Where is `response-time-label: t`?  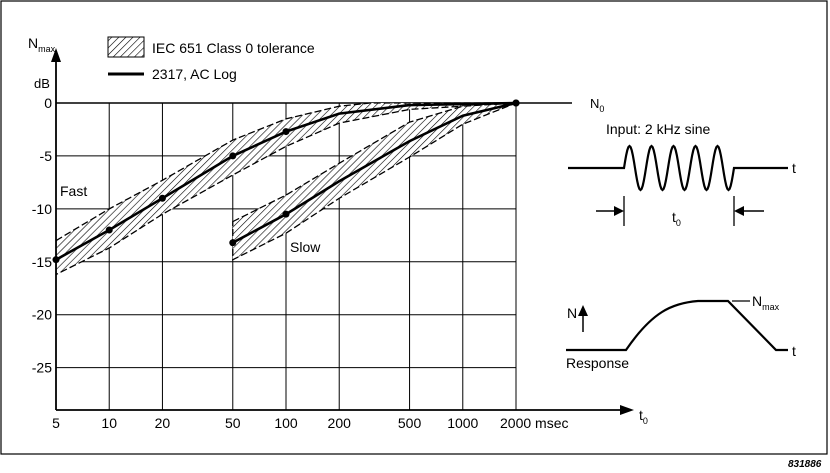
response-time-label: t is located at coordinates (794, 351).